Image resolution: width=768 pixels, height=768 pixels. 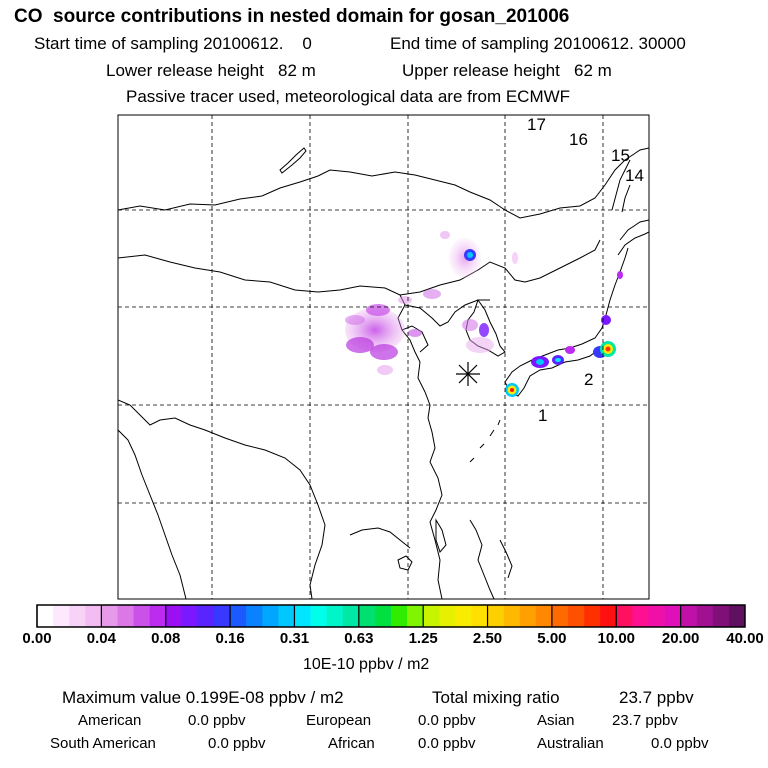 What do you see at coordinates (103, 743) in the screenshot?
I see `source-name: South American` at bounding box center [103, 743].